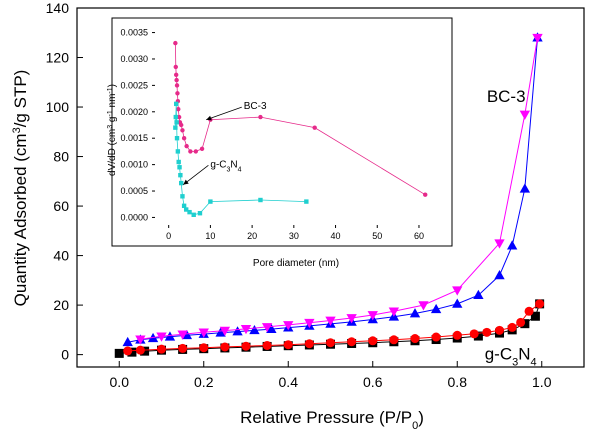  What do you see at coordinates (20, 99) in the screenshot?
I see `y-axis-title-rest: /g STP)` at bounding box center [20, 99].